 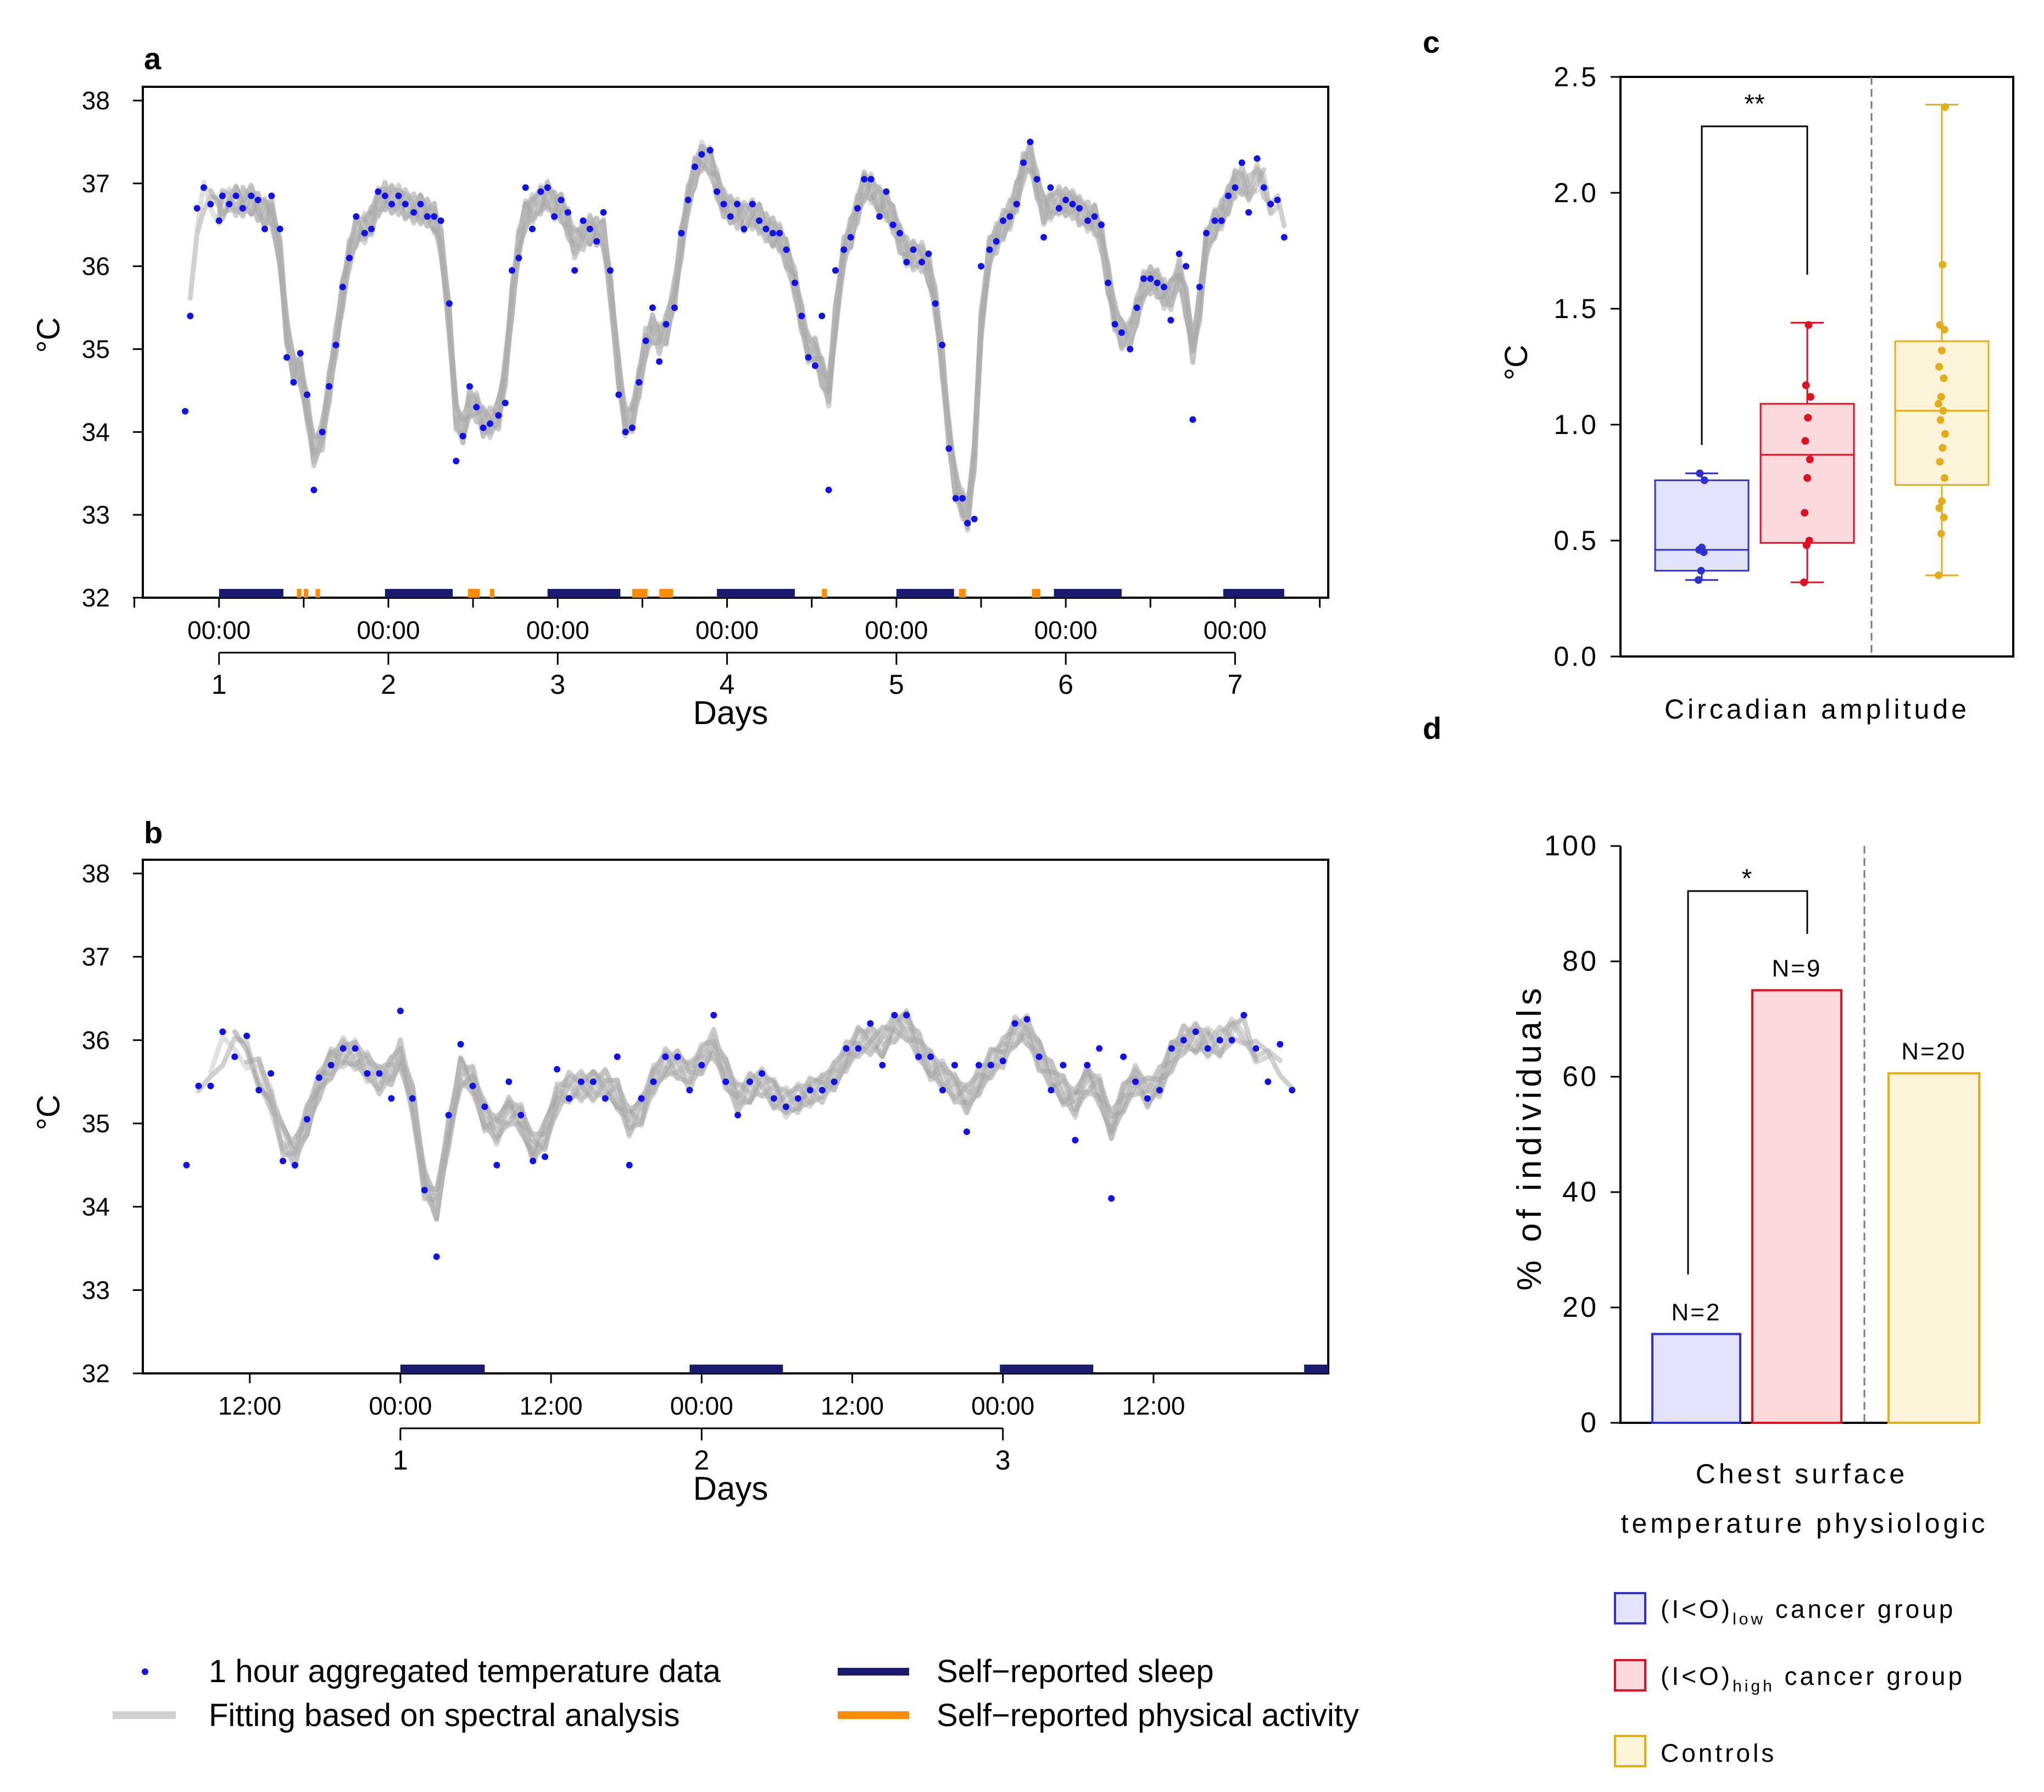 I want to click on panel-d-label: d, so click(x=1432, y=728).